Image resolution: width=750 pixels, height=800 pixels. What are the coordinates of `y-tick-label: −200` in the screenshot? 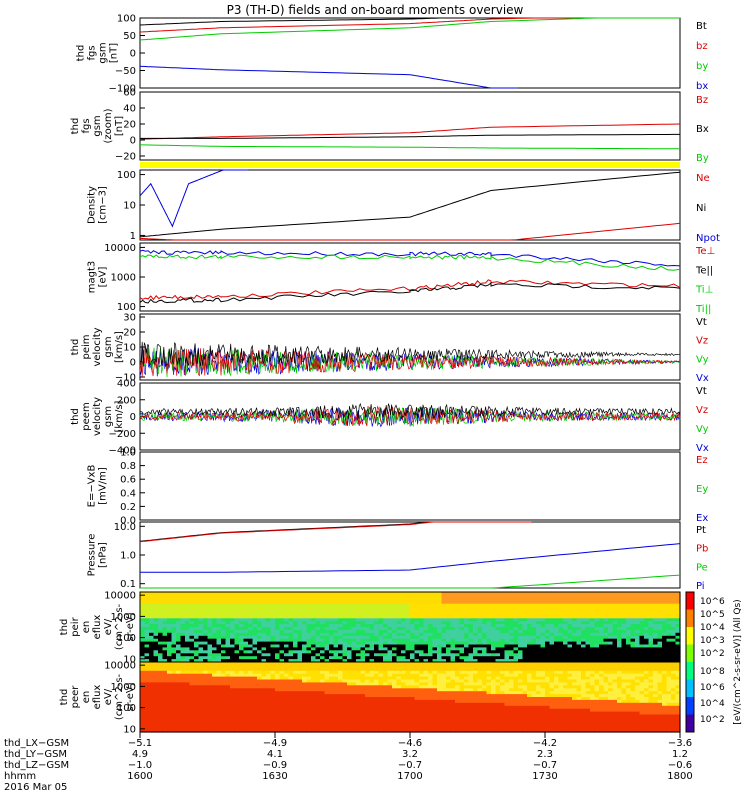 It's located at (122, 434).